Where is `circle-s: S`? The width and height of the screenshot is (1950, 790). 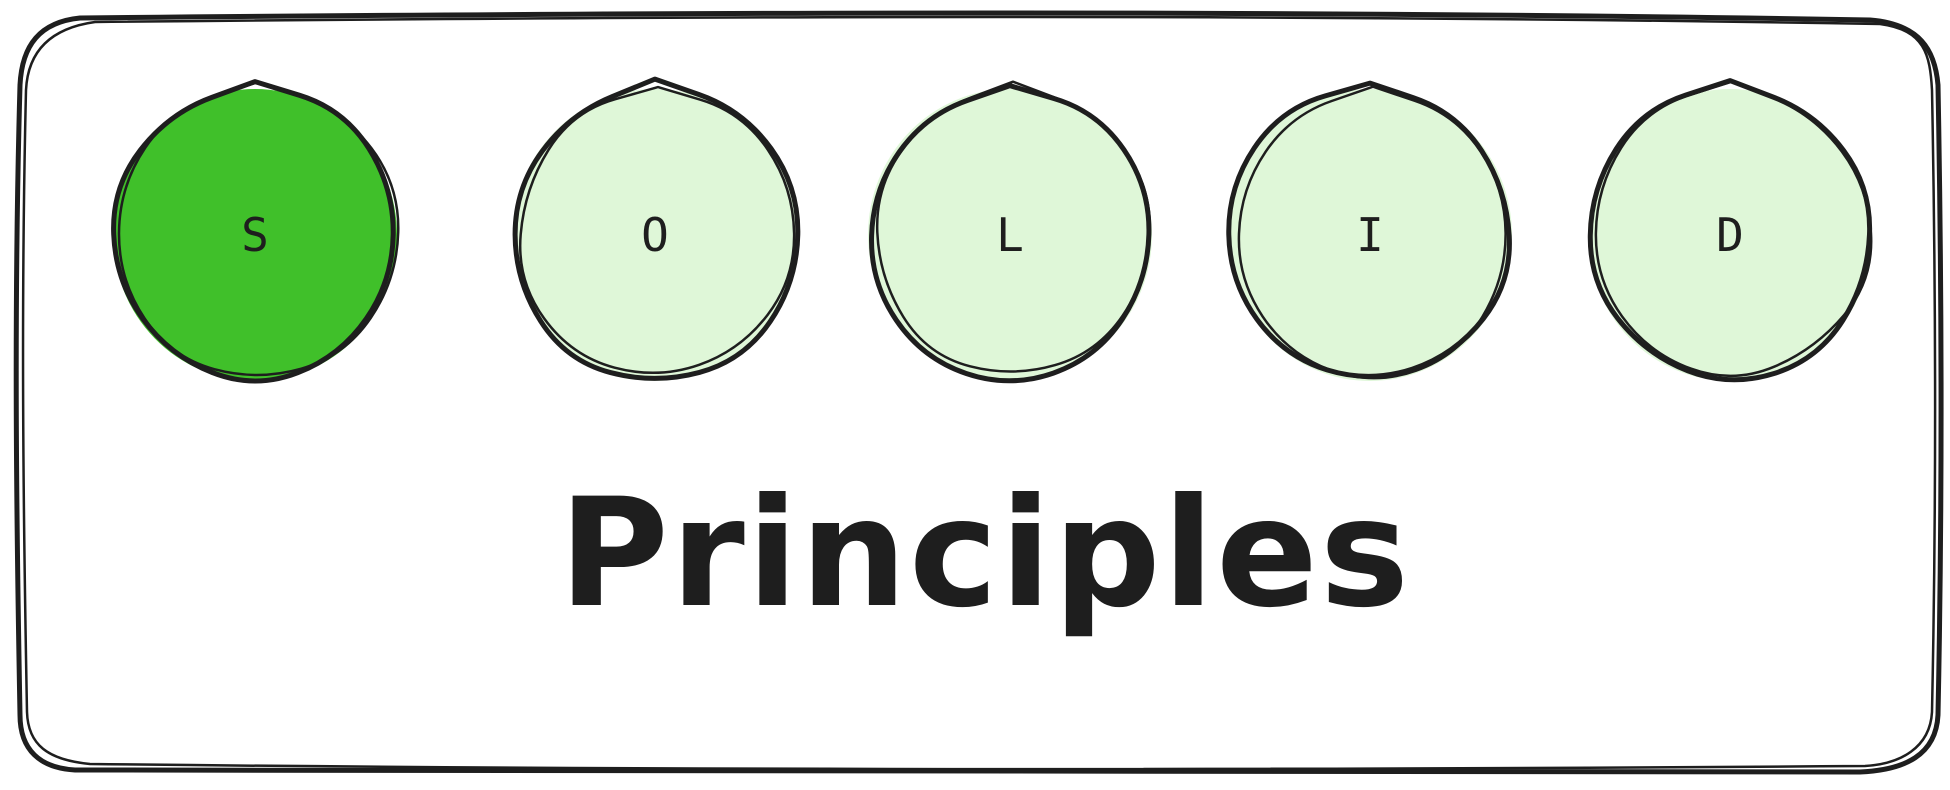 circle-s: S is located at coordinates (255, 231).